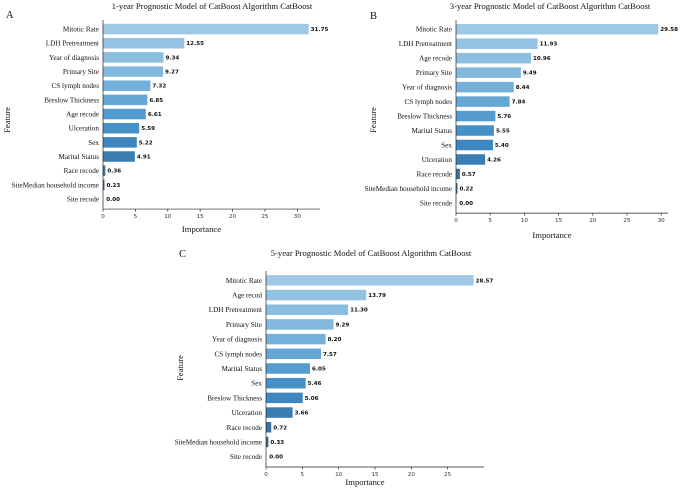 This screenshot has height=489, width=685. I want to click on y-axis-label: Feature, so click(7, 120).